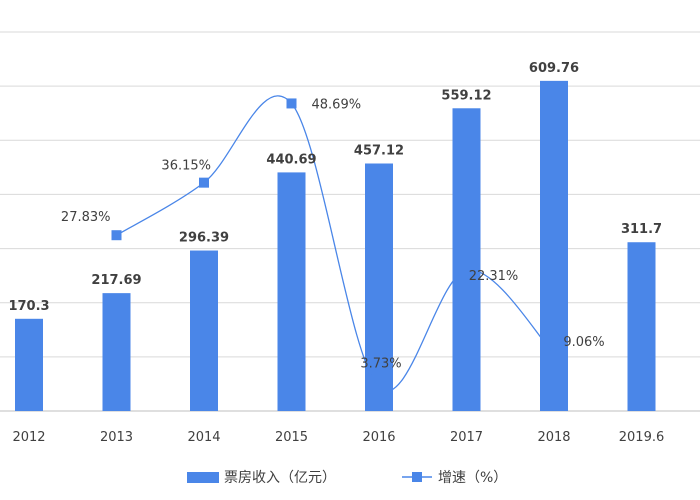 The width and height of the screenshot is (700, 500). What do you see at coordinates (583, 342) in the screenshot?
I see `line-data-label: 9.06%` at bounding box center [583, 342].